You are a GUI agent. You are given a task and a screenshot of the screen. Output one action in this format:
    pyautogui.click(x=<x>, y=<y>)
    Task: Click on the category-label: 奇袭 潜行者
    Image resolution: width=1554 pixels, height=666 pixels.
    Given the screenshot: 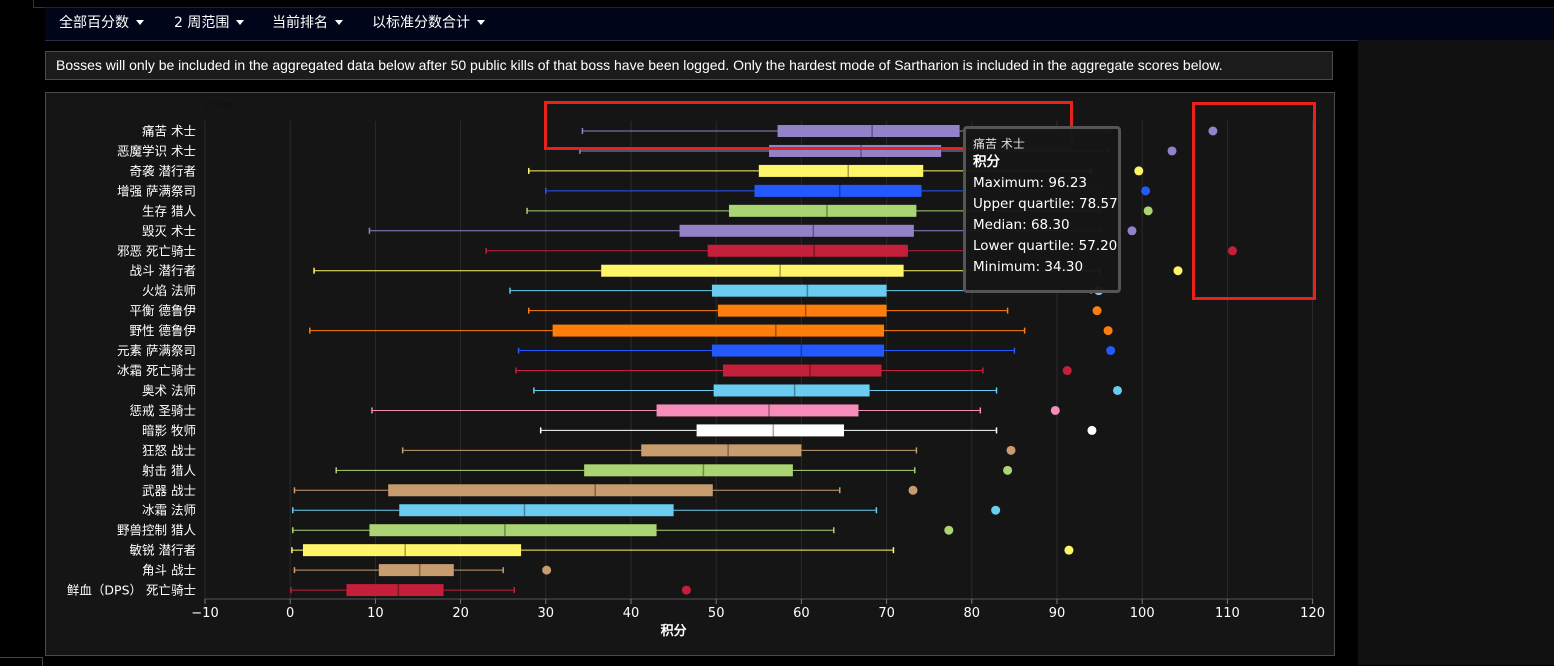 What is the action you would take?
    pyautogui.click(x=163, y=170)
    